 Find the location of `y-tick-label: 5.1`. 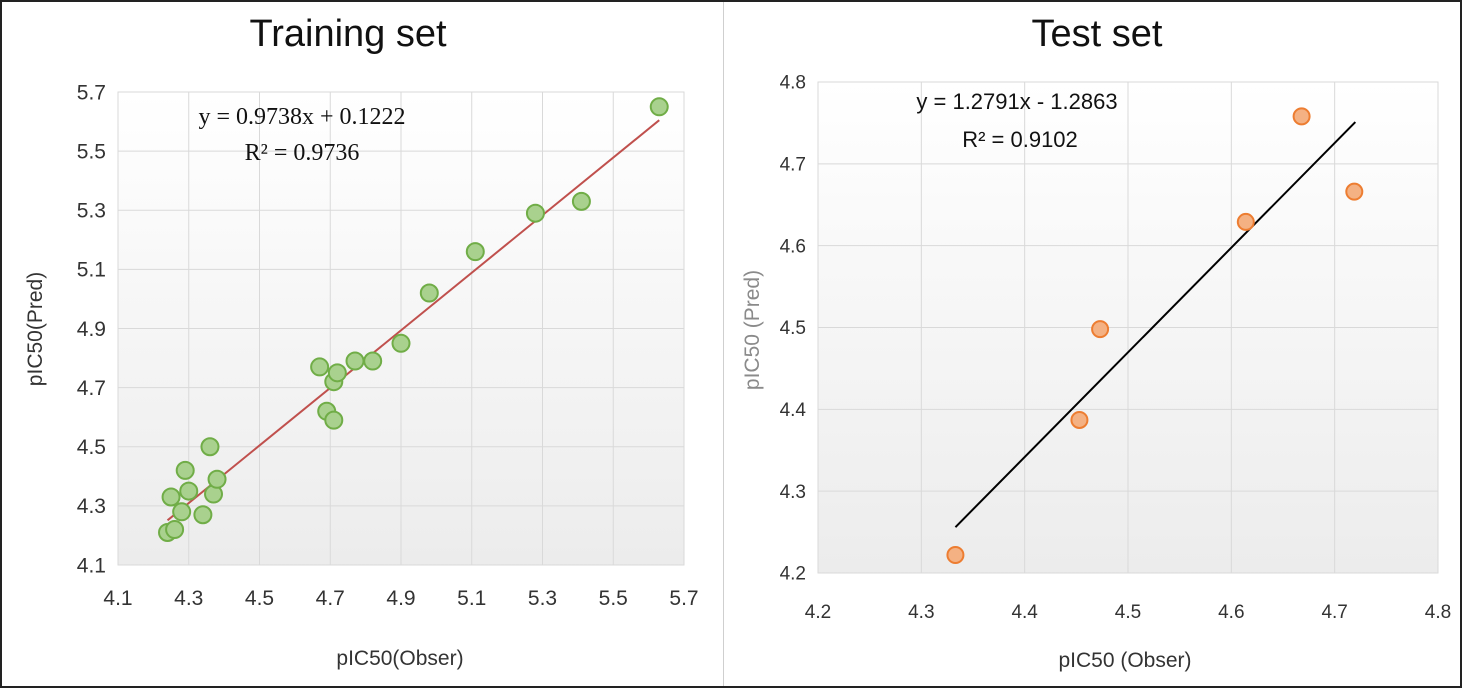

y-tick-label: 5.1 is located at coordinates (91, 270).